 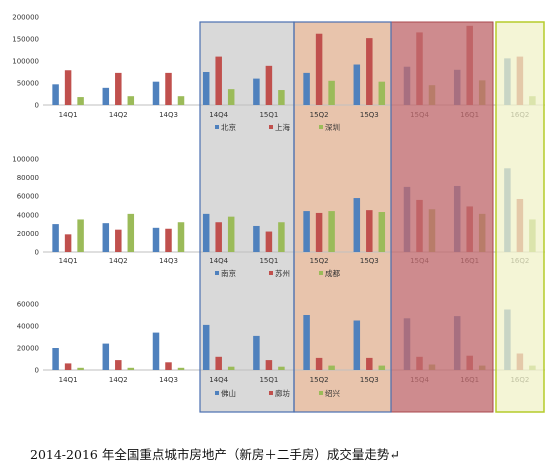 I want to click on legend-label: 绍兴, so click(x=332, y=393).